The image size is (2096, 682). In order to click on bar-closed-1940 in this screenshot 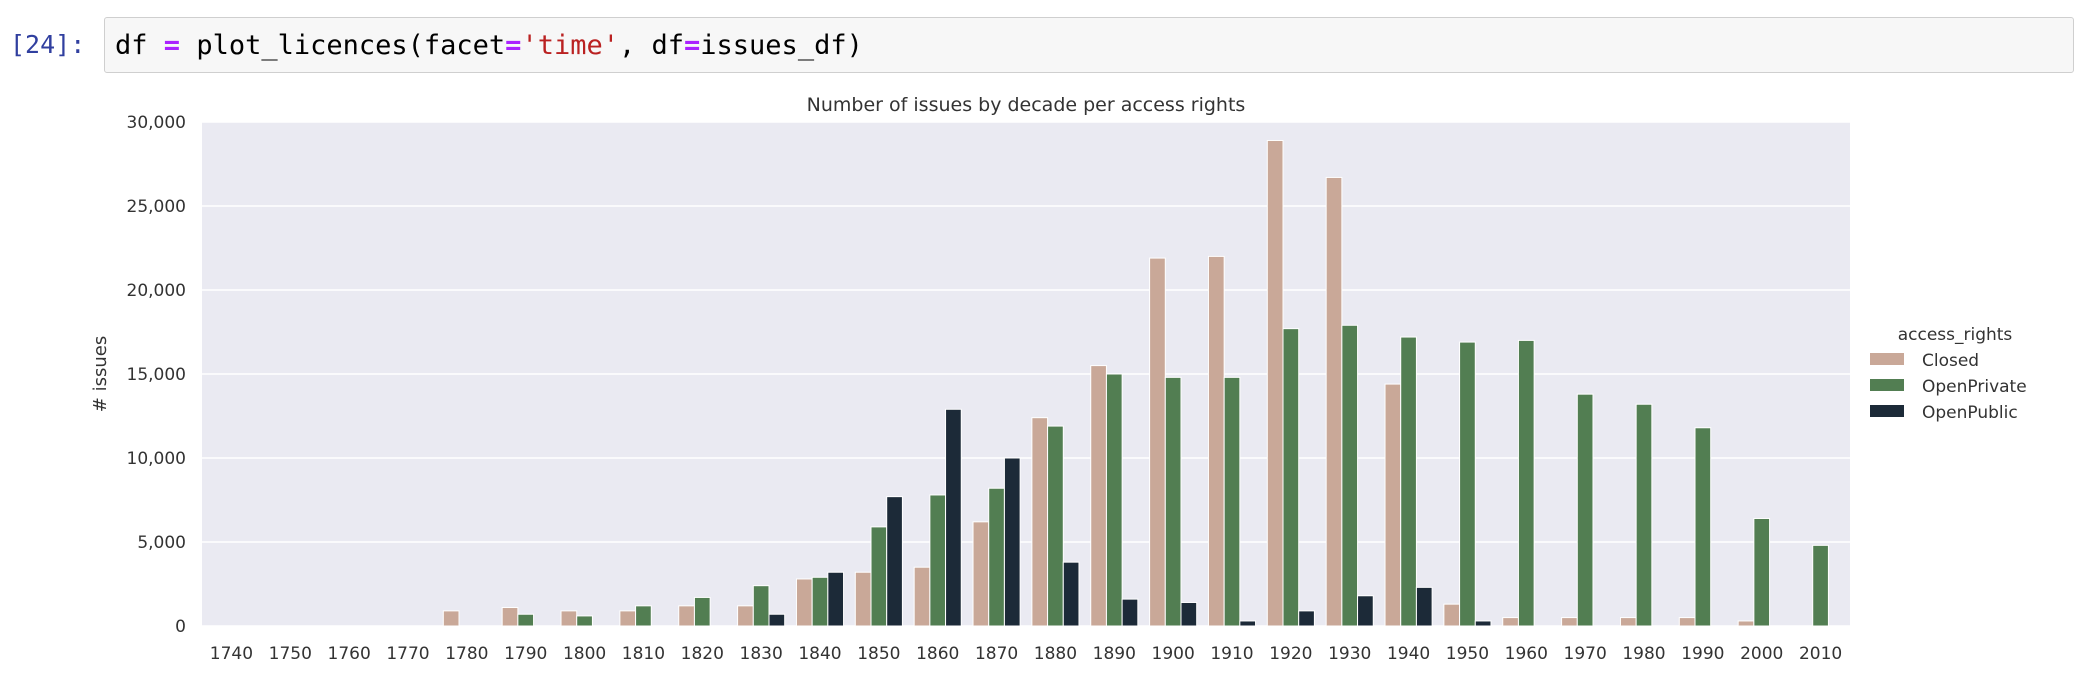, I will do `click(1393, 505)`.